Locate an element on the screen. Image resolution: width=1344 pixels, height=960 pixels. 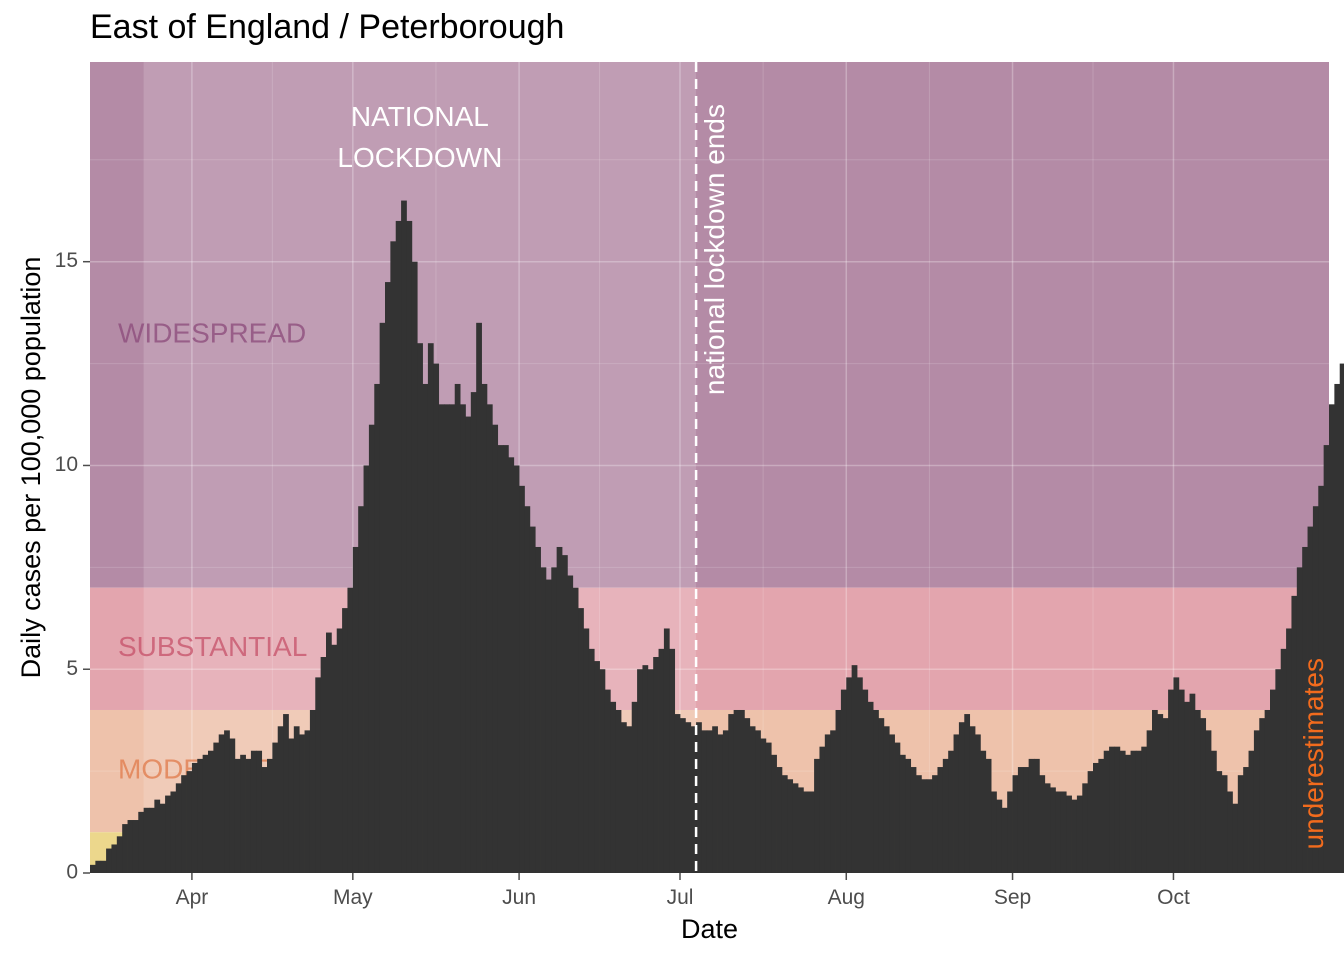
lockdown-label-line: NATIONAL is located at coordinates (420, 116).